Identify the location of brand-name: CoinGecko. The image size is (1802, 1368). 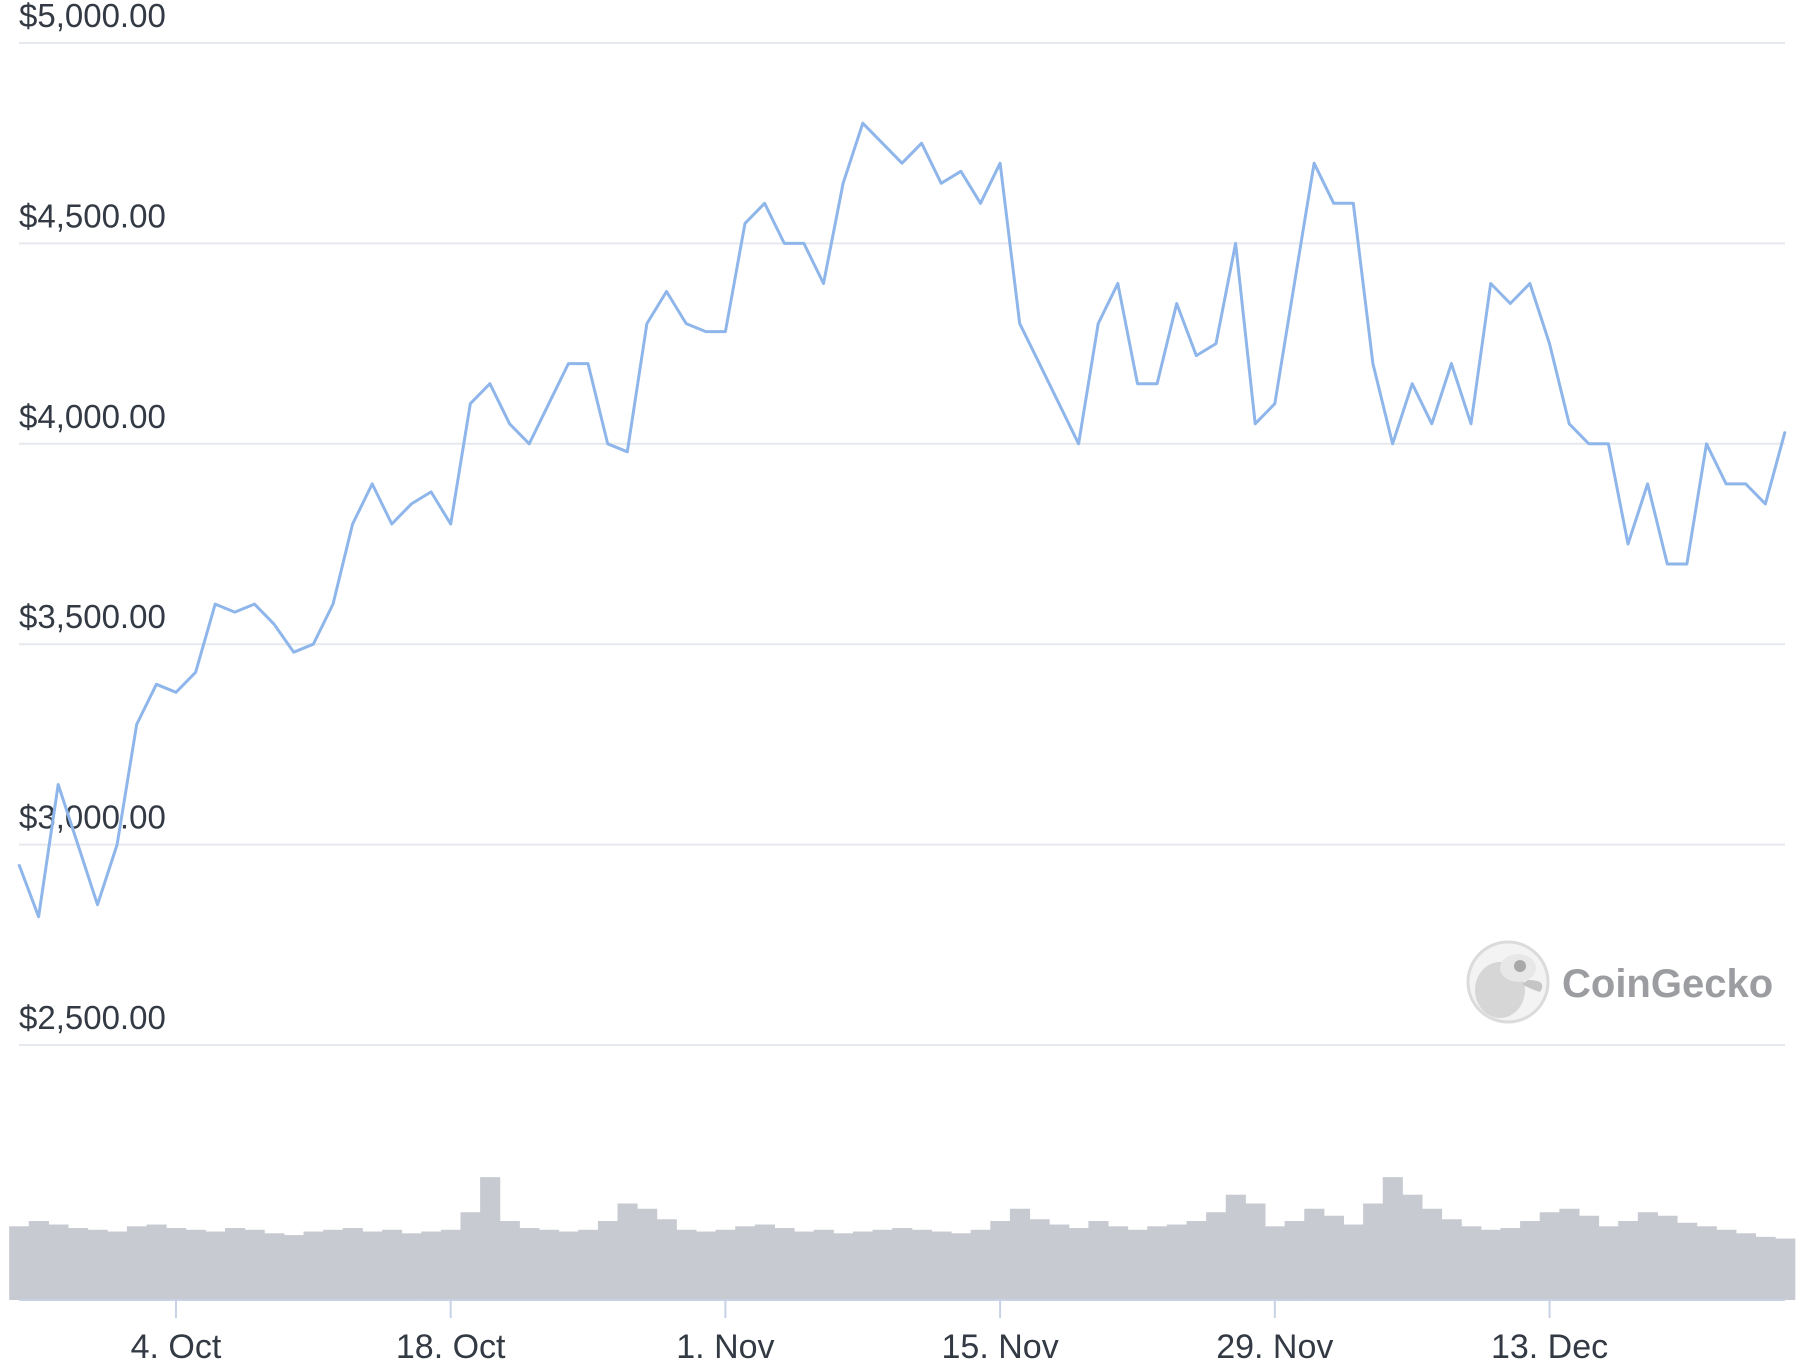
(1667, 984).